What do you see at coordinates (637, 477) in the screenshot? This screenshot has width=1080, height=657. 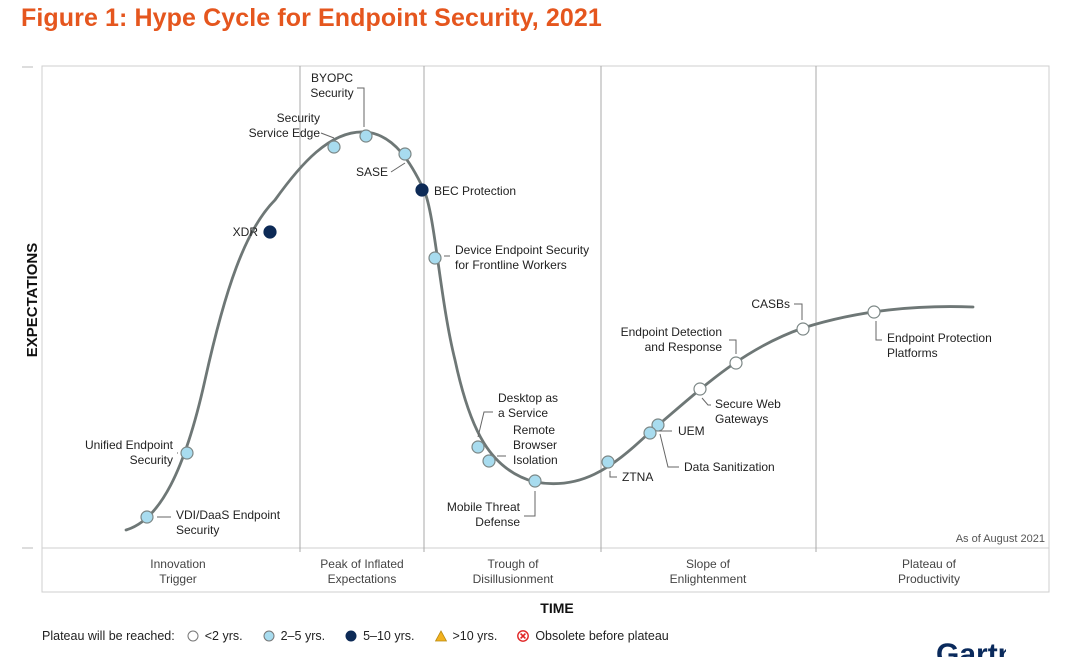 I see `technology-label: ZTNA` at bounding box center [637, 477].